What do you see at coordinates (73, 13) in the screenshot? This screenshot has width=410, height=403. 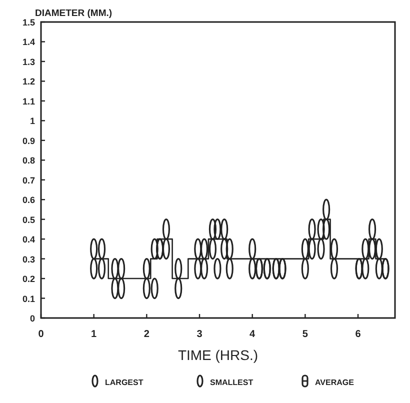 I see `y-axis-title: DIAMETER (MM.)` at bounding box center [73, 13].